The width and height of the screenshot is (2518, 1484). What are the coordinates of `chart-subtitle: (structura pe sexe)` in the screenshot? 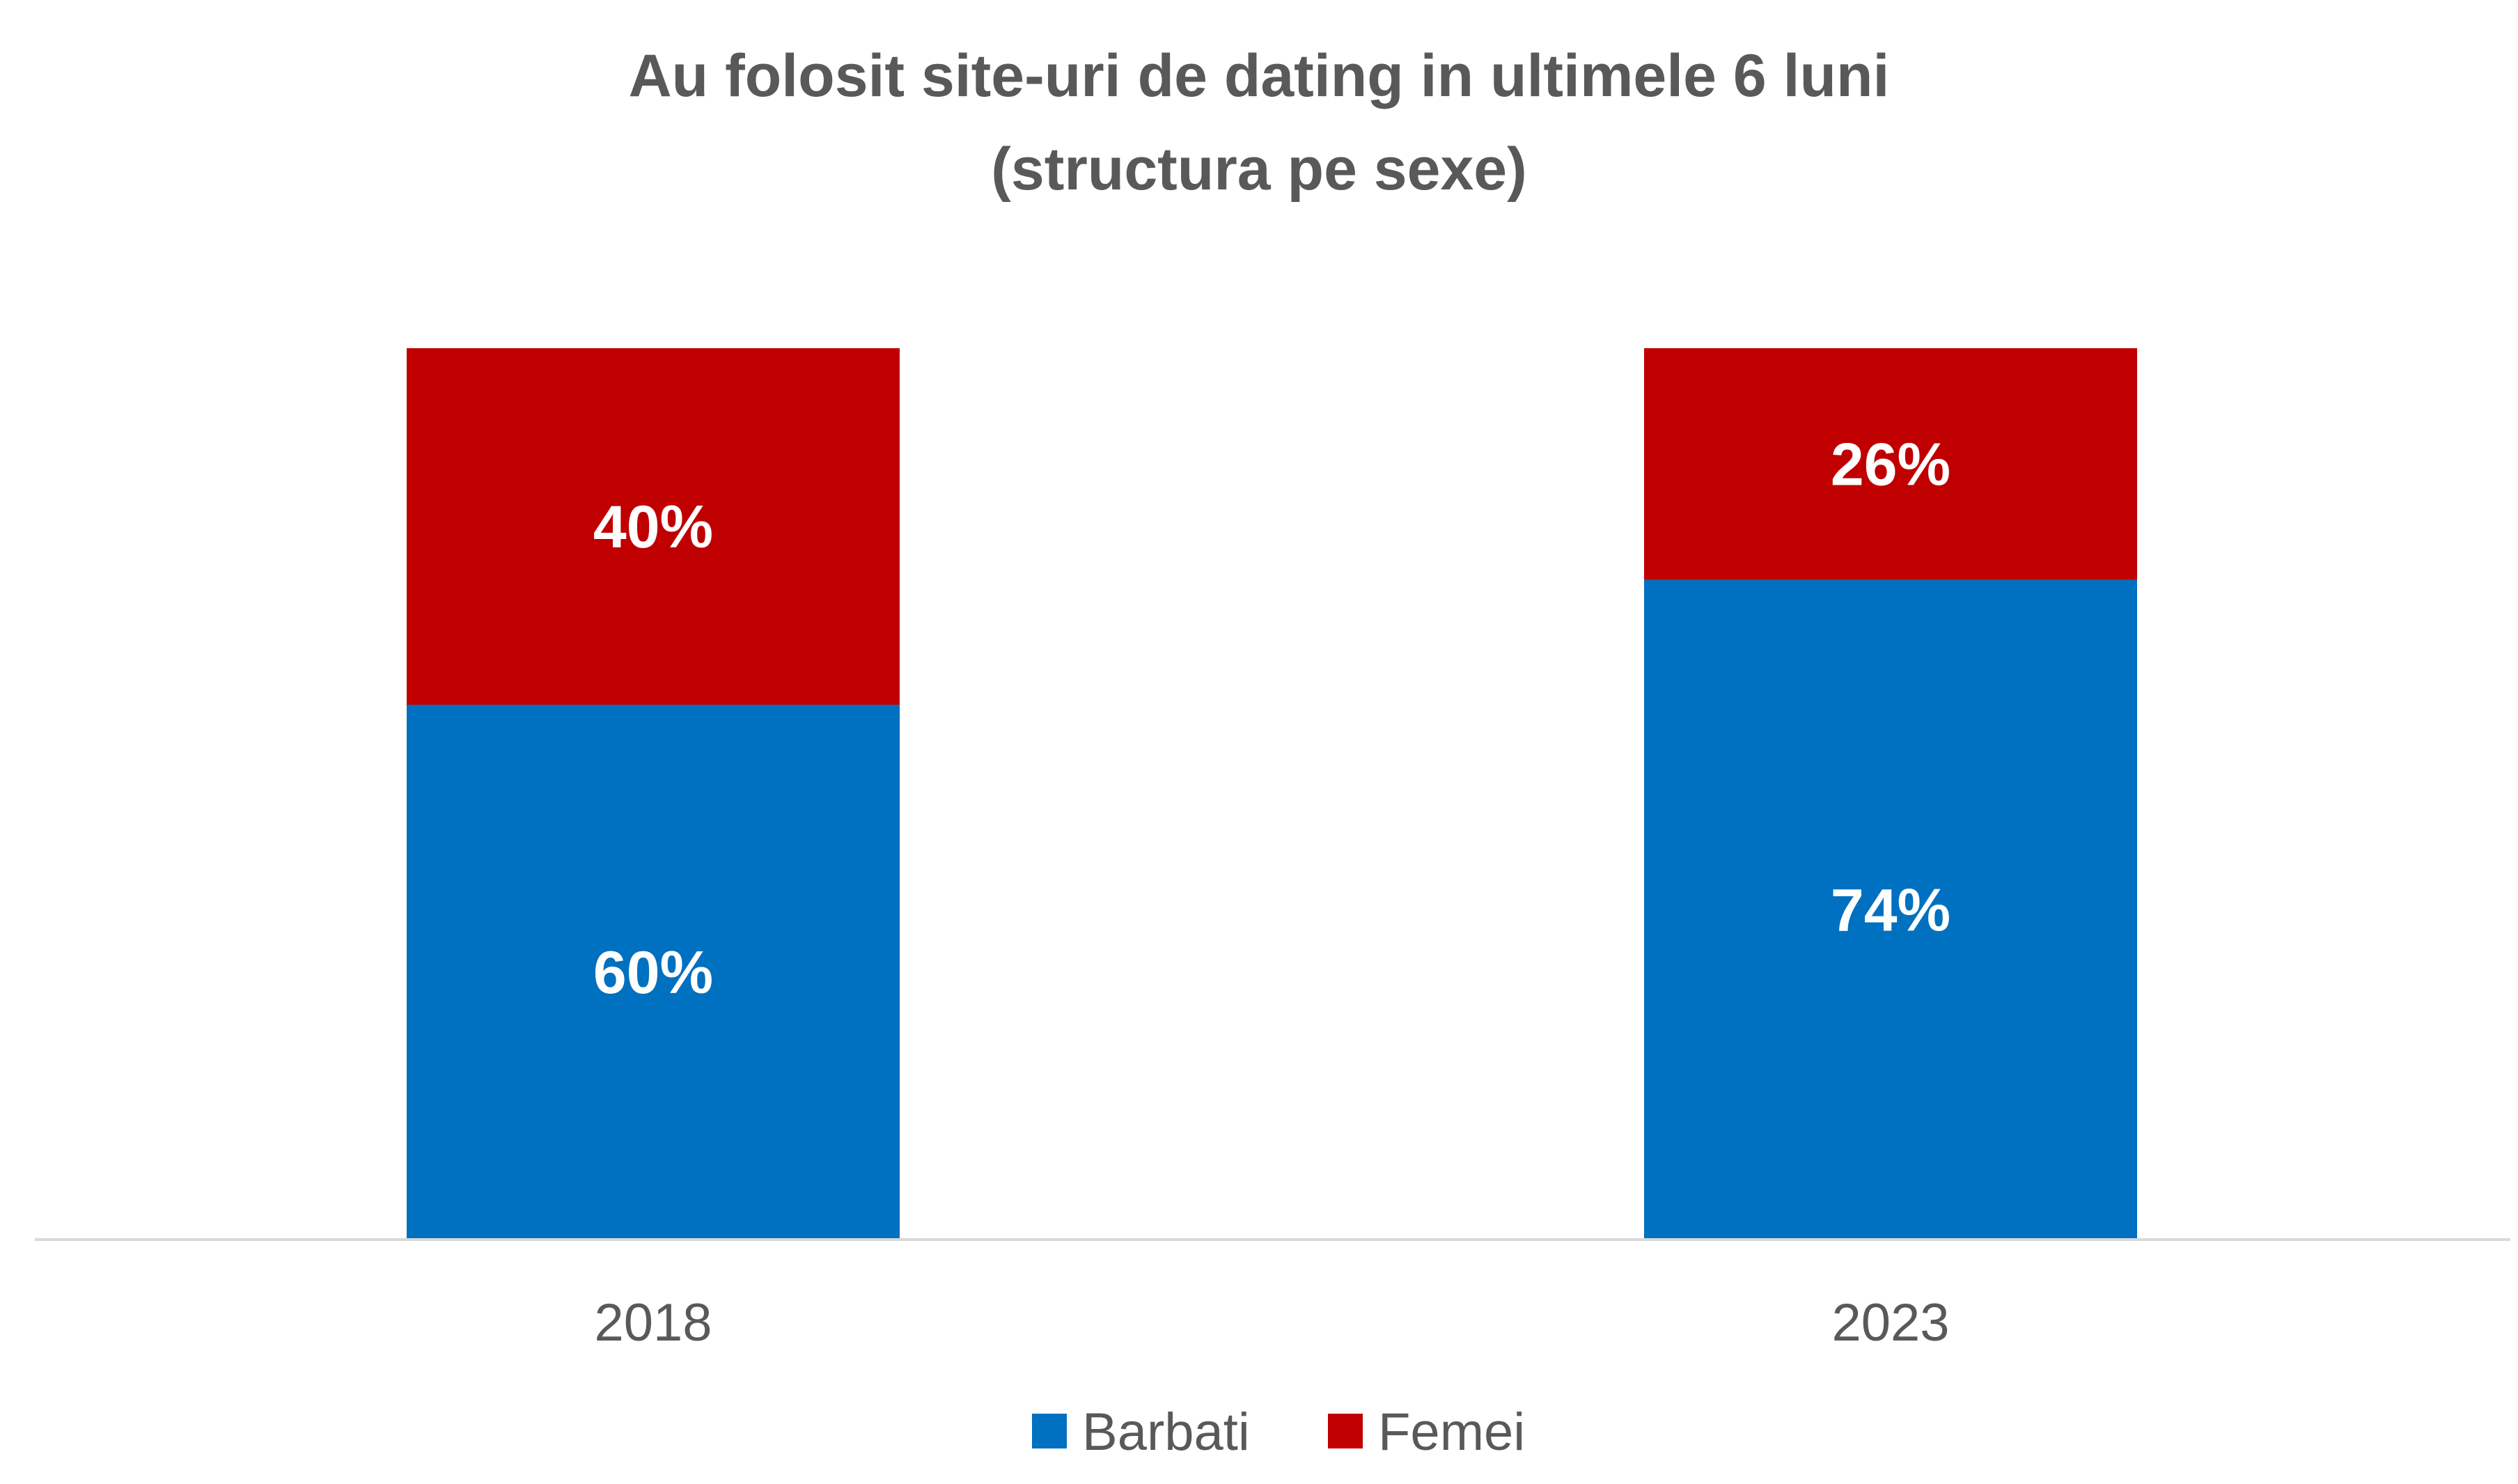 It's located at (1259, 169).